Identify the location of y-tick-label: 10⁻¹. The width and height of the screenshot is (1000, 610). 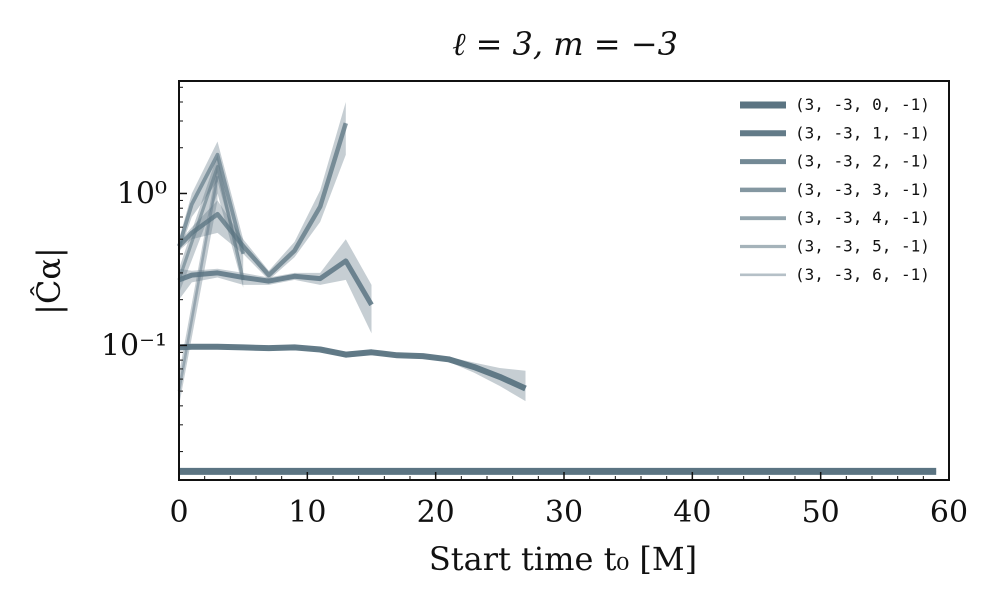
(134, 345).